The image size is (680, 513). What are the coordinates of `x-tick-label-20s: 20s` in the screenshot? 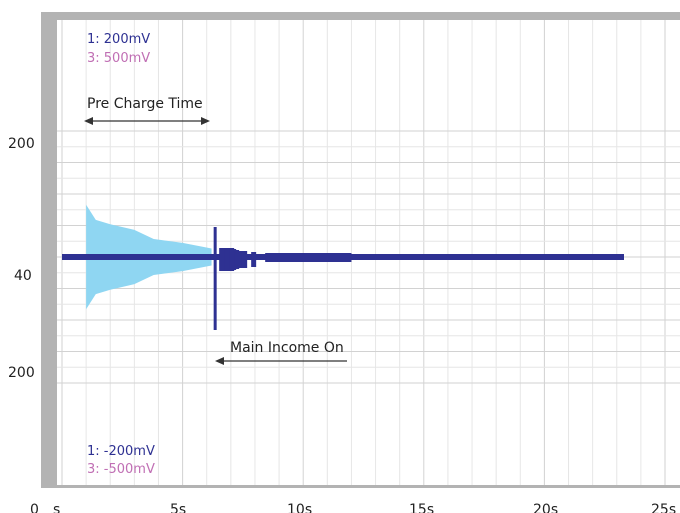 It's located at (545, 507).